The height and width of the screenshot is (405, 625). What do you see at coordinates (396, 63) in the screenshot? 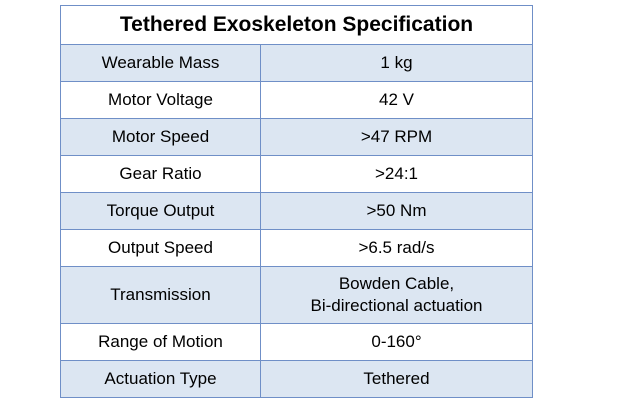
I see `row-value: 1 kg` at bounding box center [396, 63].